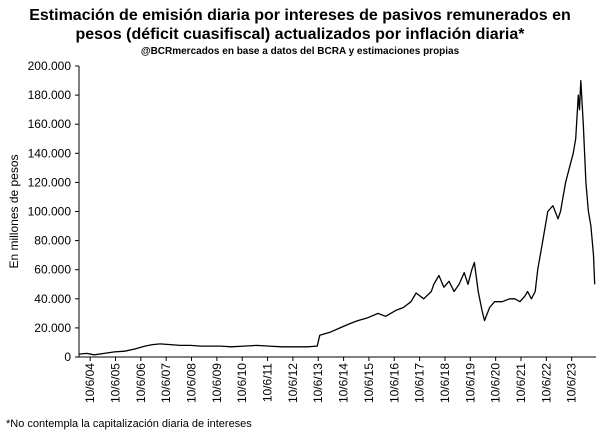  I want to click on x-tick-label: 10/6/07, so click(166, 383).